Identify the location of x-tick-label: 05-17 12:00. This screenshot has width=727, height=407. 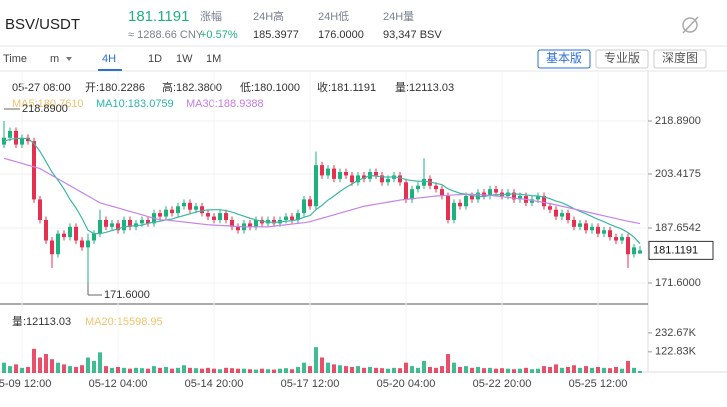
(310, 384).